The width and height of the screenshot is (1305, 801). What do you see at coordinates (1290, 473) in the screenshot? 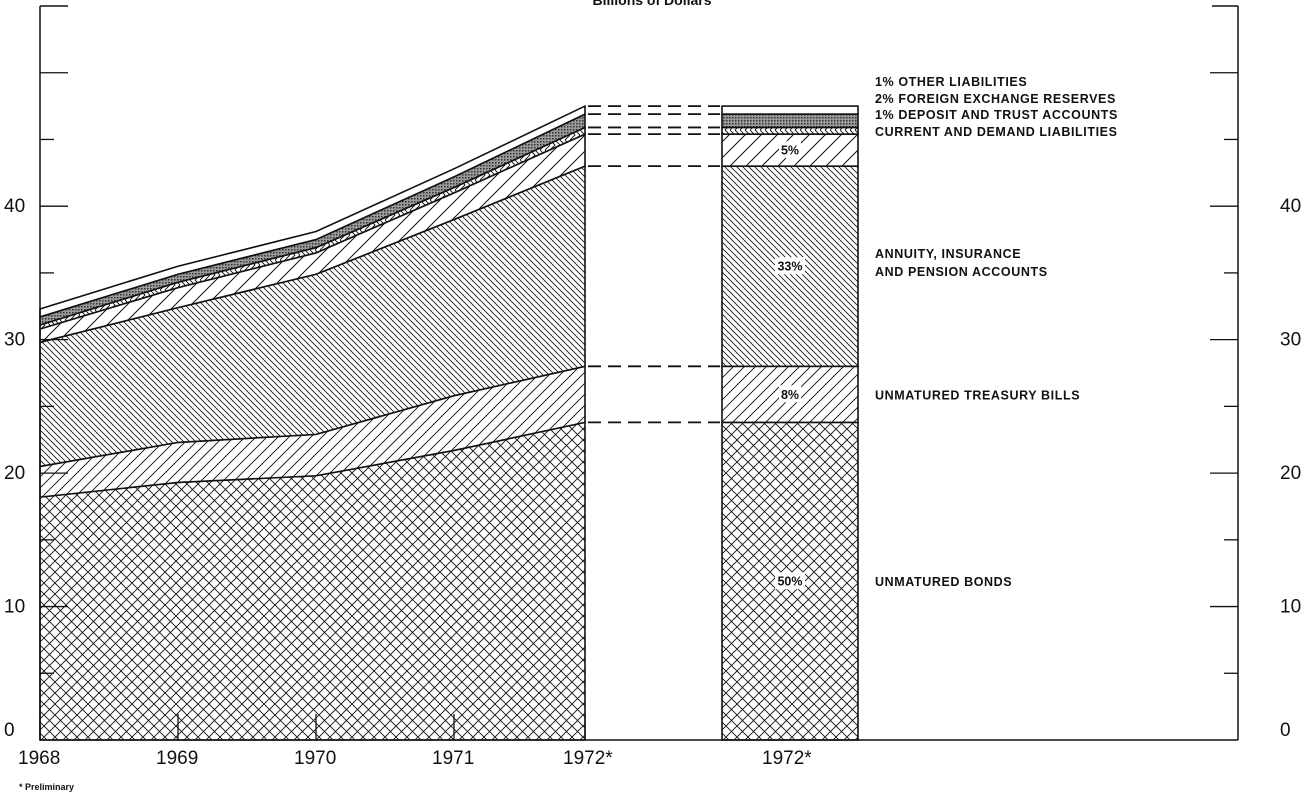
I see `y-tick-label-right: 20` at bounding box center [1290, 473].